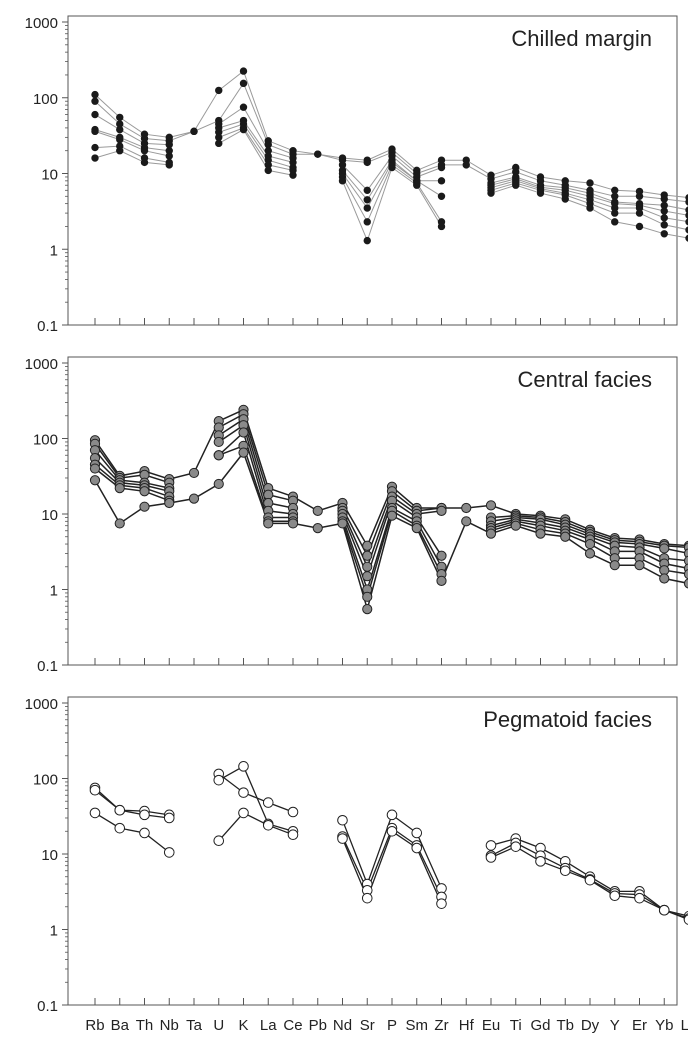  Describe the element at coordinates (615, 1025) in the screenshot. I see `x-tick-label-Y: Y` at that location.